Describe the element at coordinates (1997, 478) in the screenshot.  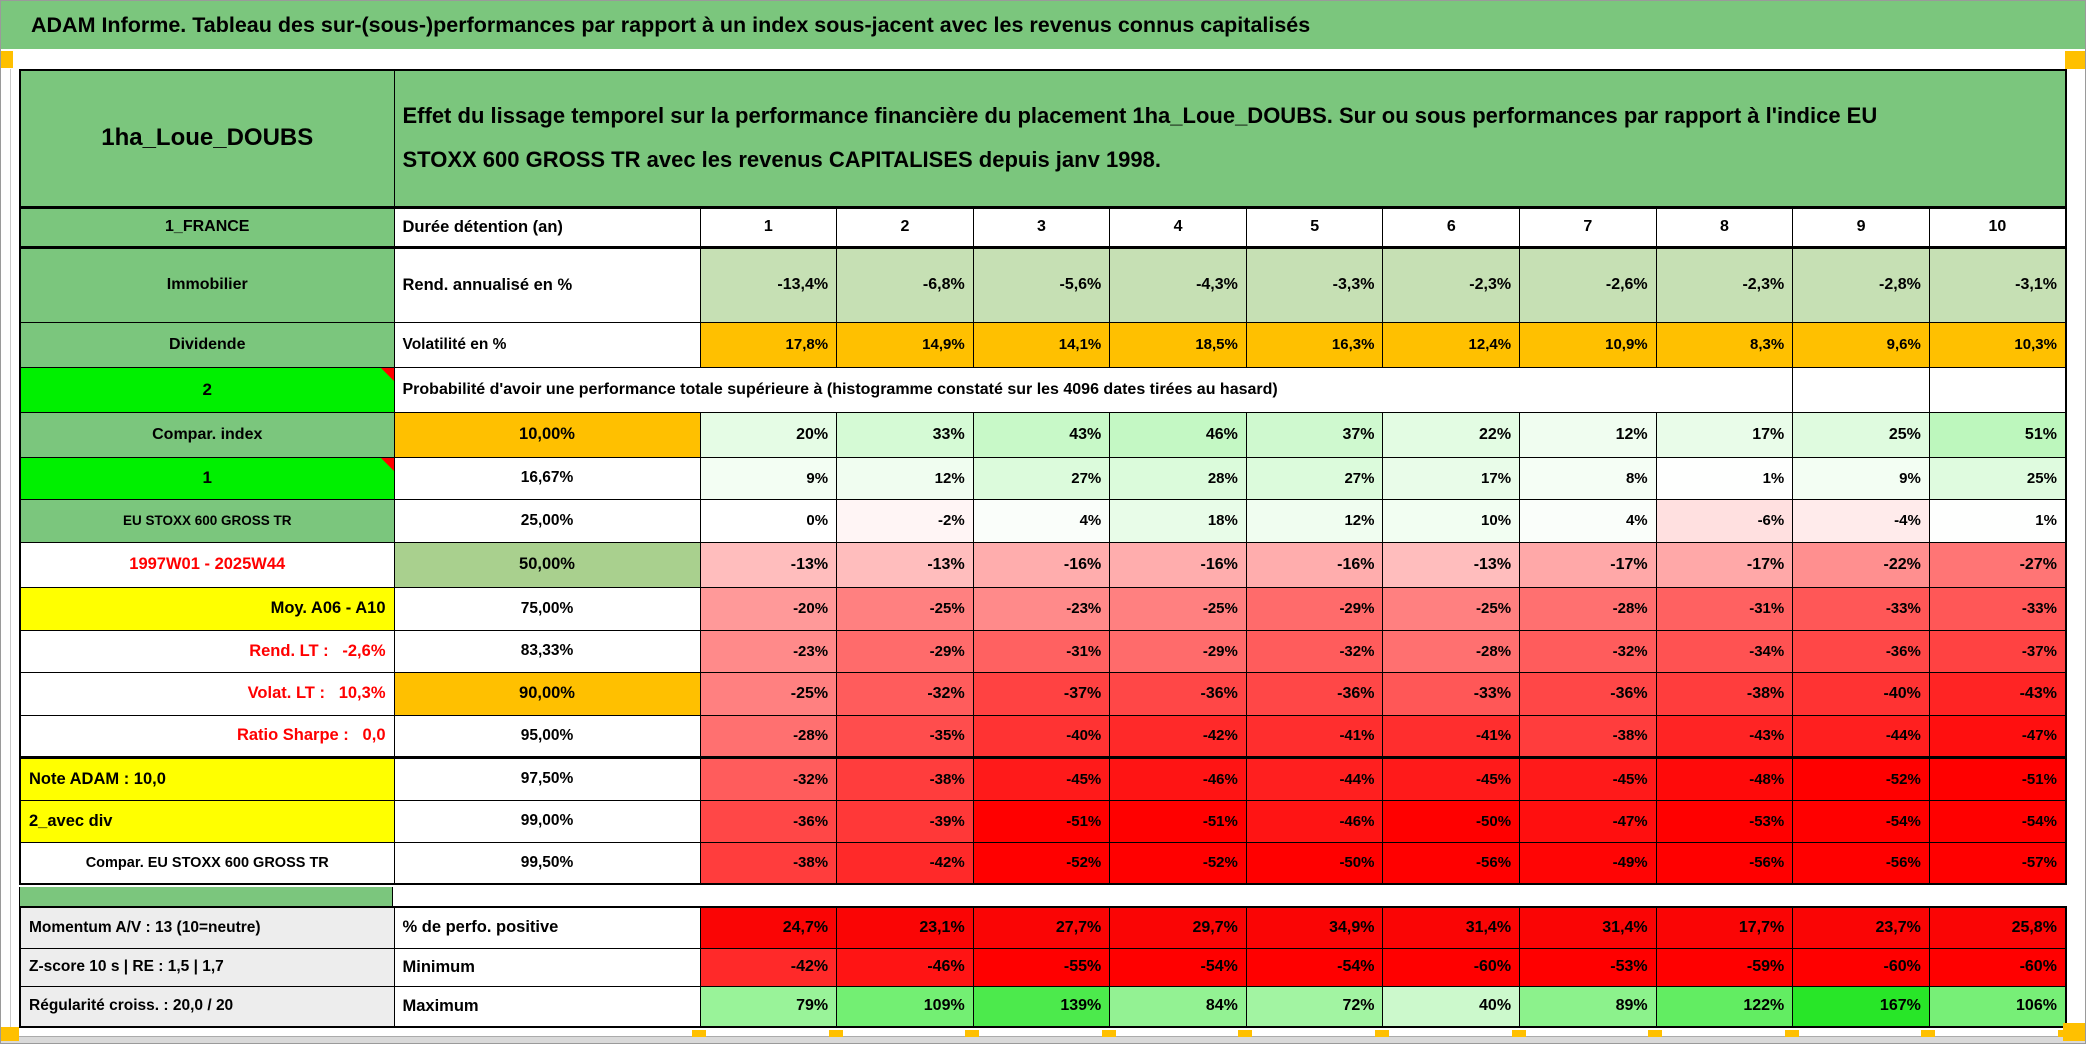
I see `value-cell: 25%` at that location.